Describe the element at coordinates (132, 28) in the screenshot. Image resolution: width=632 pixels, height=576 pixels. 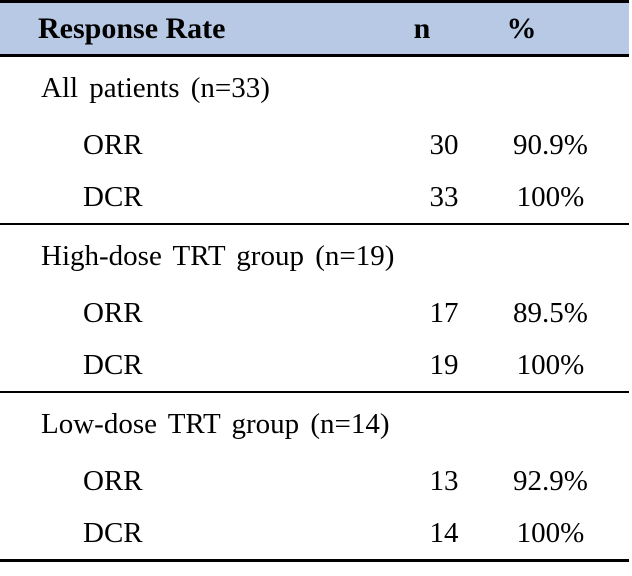
I see `column-header-response-rate-label: Response Rate` at that location.